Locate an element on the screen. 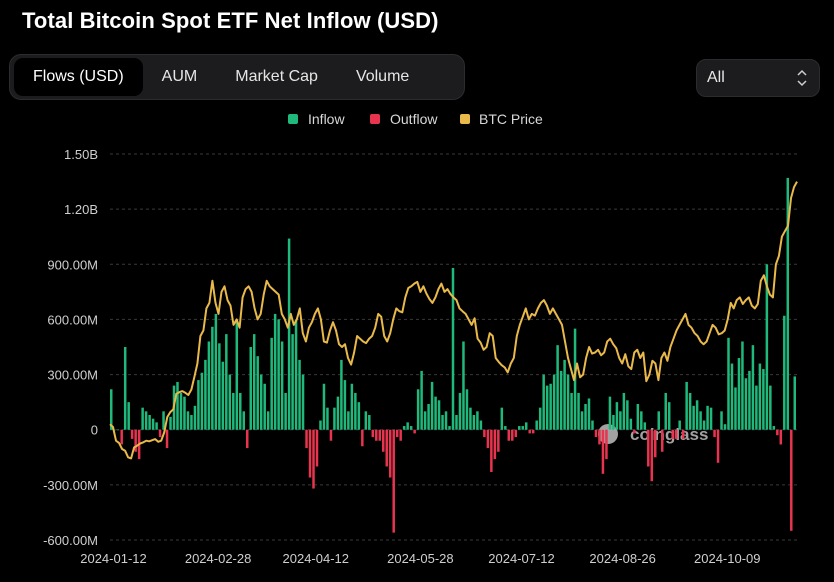 The width and height of the screenshot is (834, 582). tab-aum: AUM is located at coordinates (179, 76).